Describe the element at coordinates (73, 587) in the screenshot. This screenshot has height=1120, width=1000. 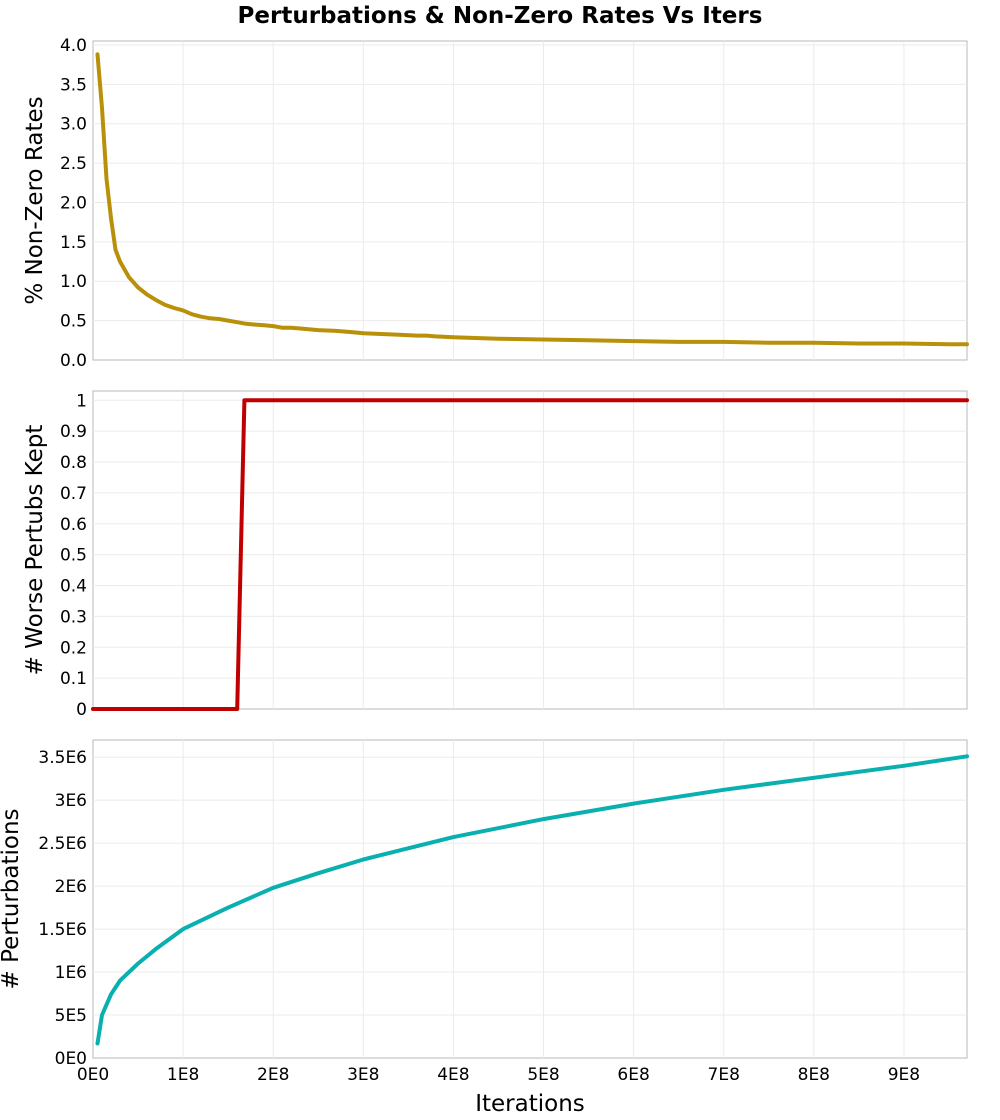
I see `y-tick-label: 0.4` at that location.